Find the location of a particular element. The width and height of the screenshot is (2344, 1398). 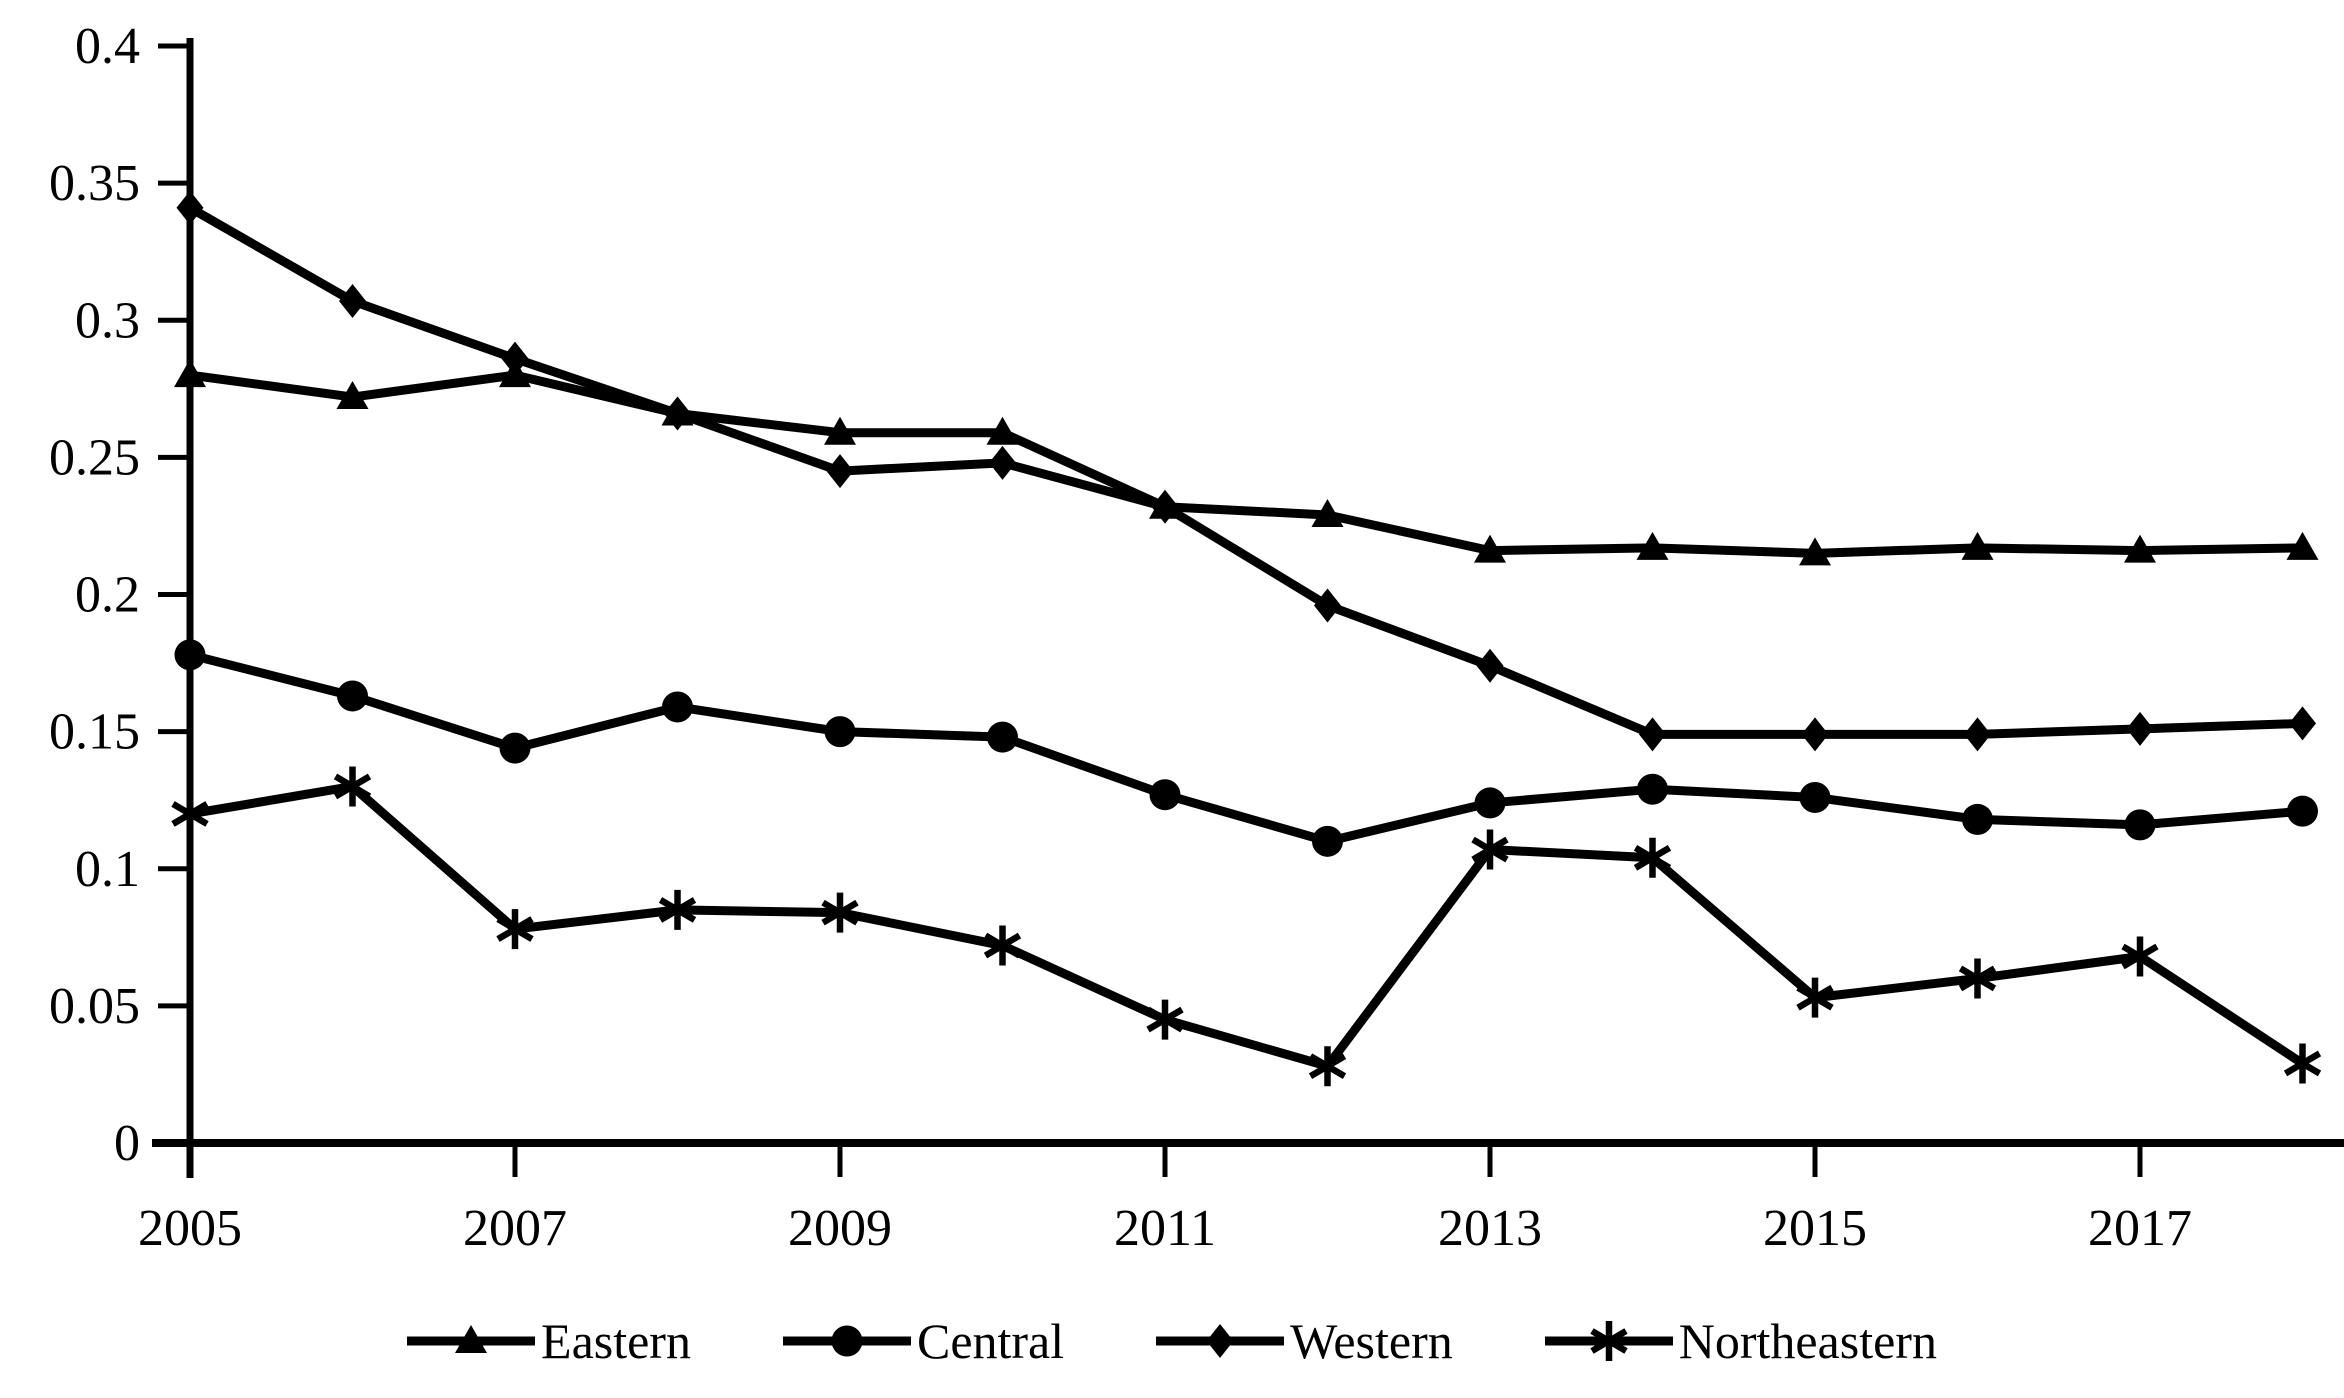

legend-marker-circle is located at coordinates (847, 1341).